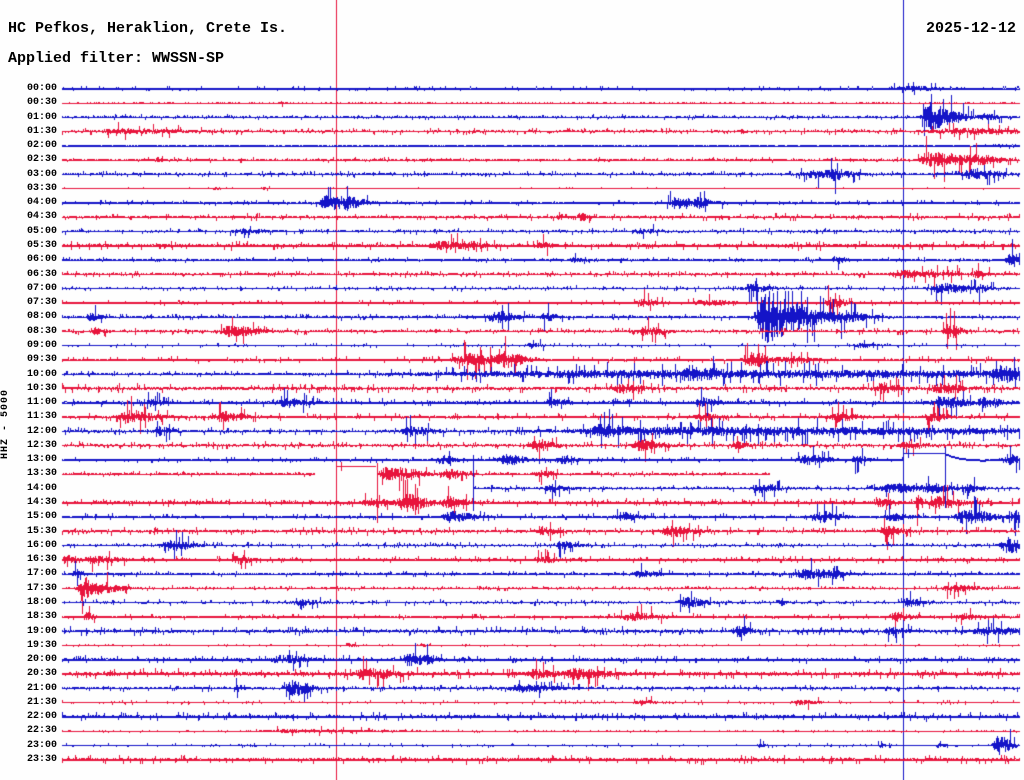 The image size is (1024, 780). Describe the element at coordinates (41, 702) in the screenshot. I see `time-label: 21:30` at that location.